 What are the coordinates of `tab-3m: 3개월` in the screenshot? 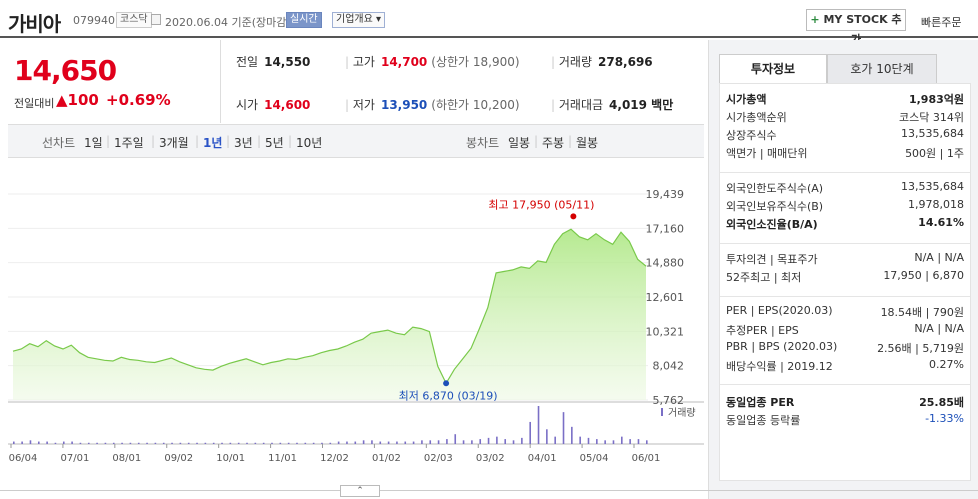 It's located at (174, 143).